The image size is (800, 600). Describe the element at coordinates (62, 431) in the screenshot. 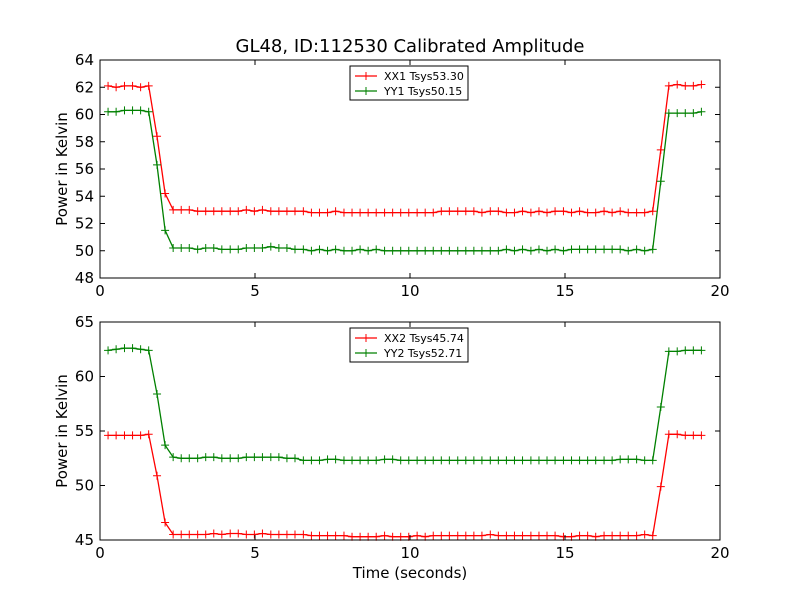

I see `y-axis-label: Power in Kelvin` at that location.